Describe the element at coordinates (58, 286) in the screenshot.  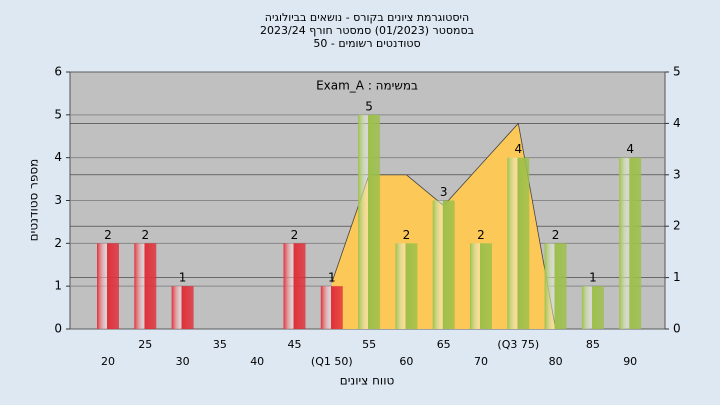
I see `y-tick-label: 1` at that location.